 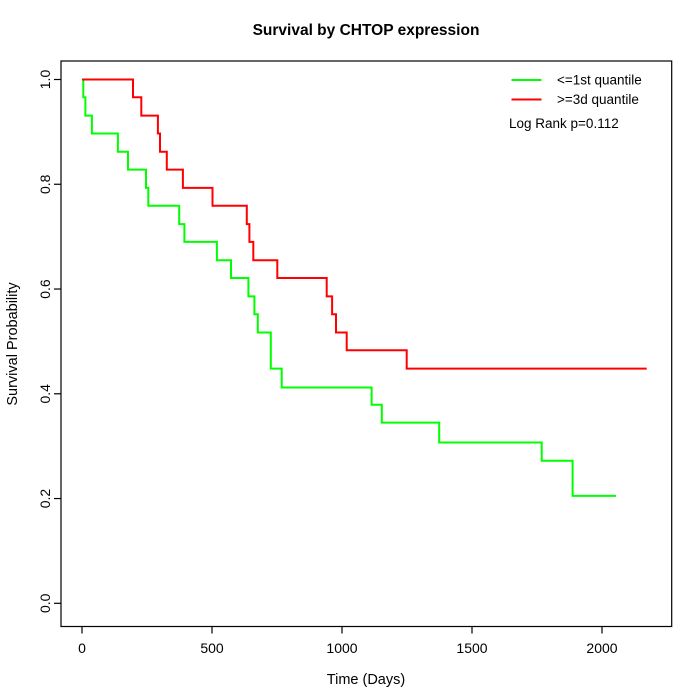 What do you see at coordinates (45, 394) in the screenshot?
I see `y-tick-label: 0.4` at bounding box center [45, 394].